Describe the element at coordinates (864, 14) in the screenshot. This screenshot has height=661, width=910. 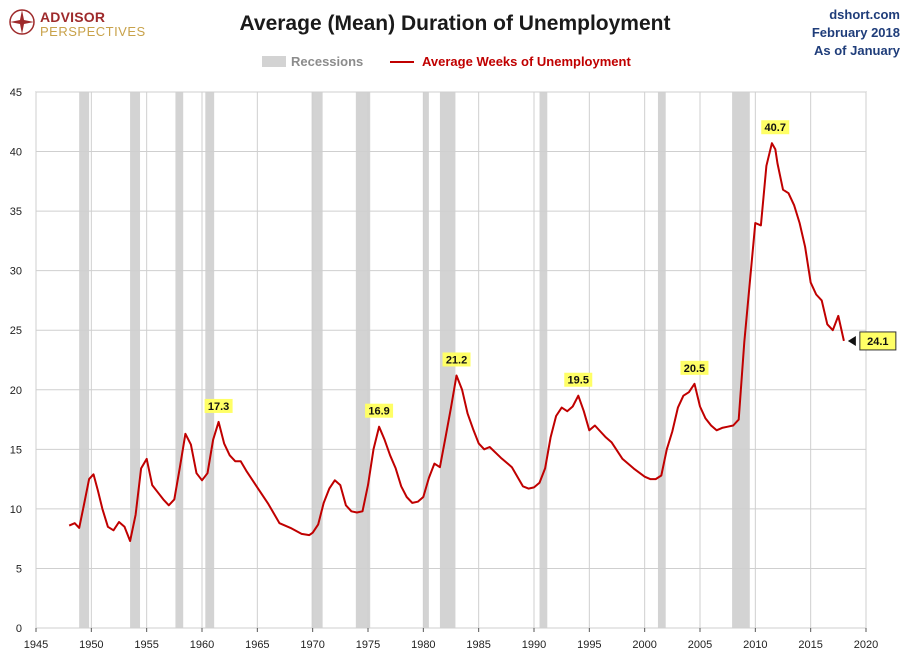
I see `source-site: dshort.com` at that location.